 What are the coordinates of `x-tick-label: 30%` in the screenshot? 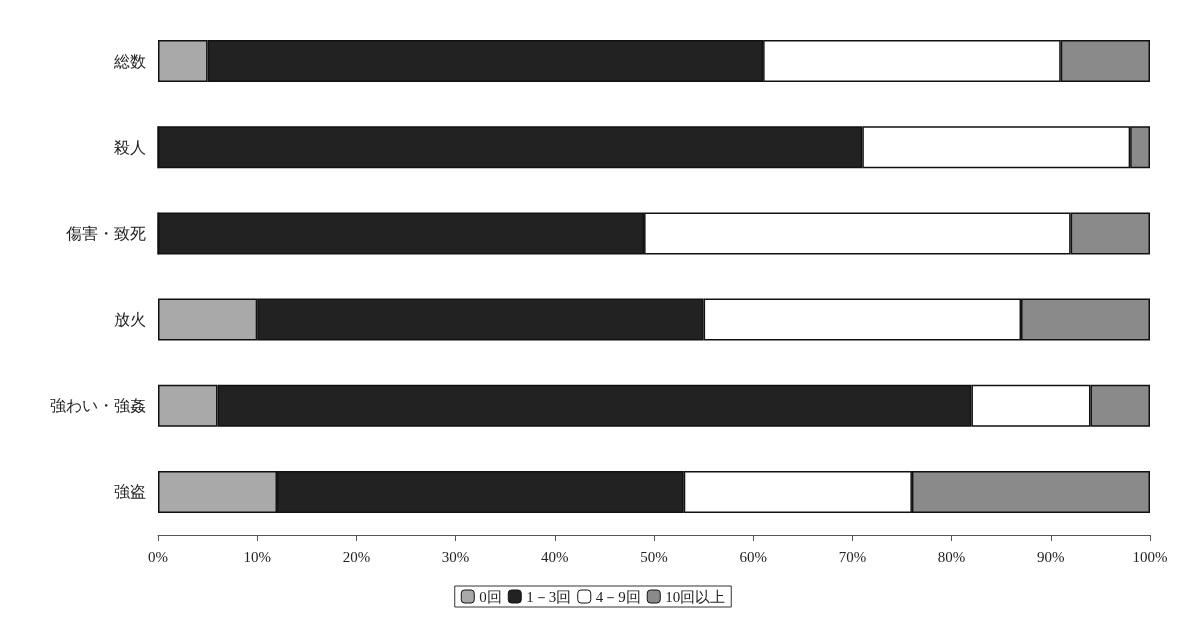 It's located at (455, 556).